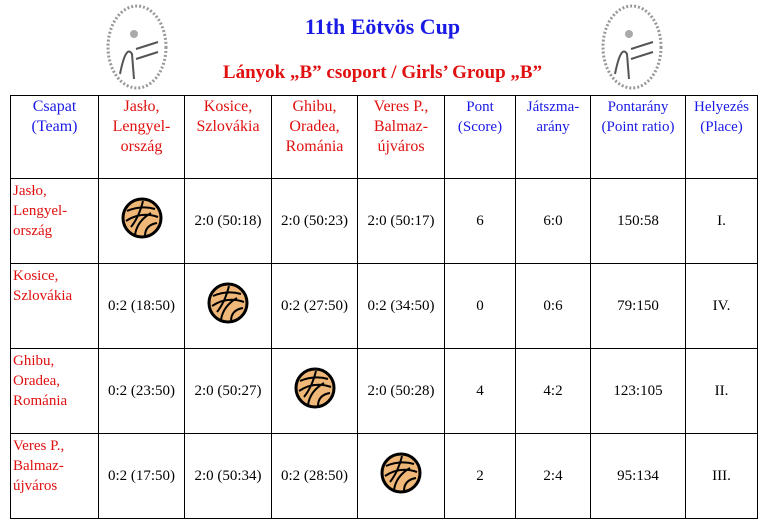  What do you see at coordinates (228, 137) in the screenshot?
I see `header-team-2: Kosice, Szlovákia` at bounding box center [228, 137].